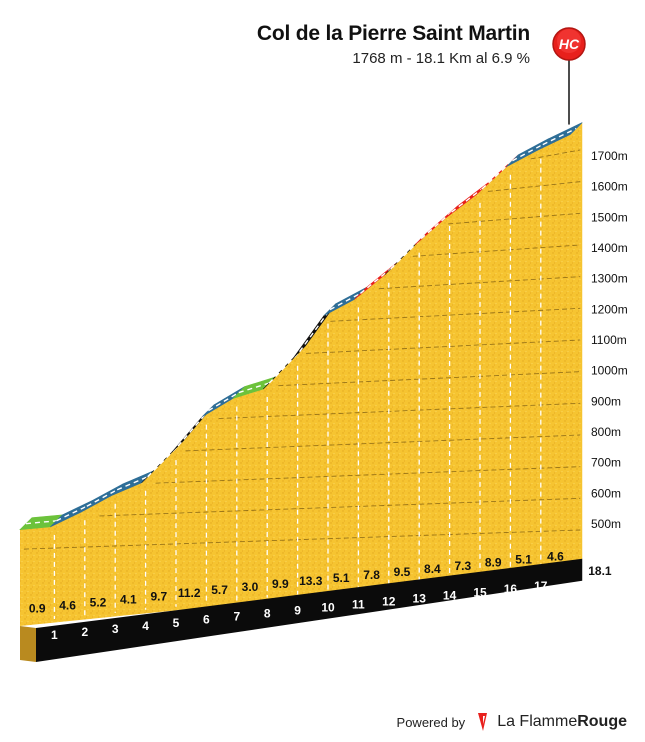  I want to click on altitude-tick-label: 900m, so click(606, 401).